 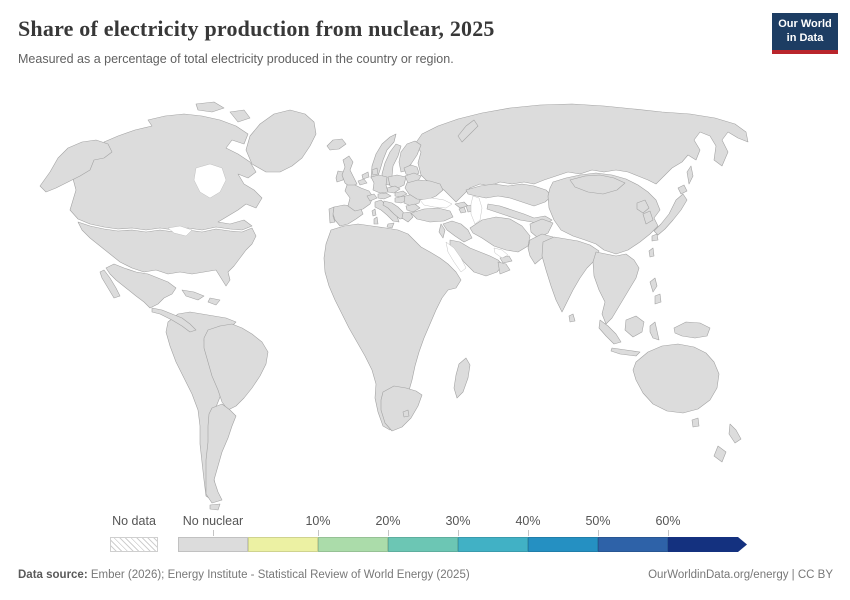 I want to click on country-netherlands, so click(x=365, y=175).